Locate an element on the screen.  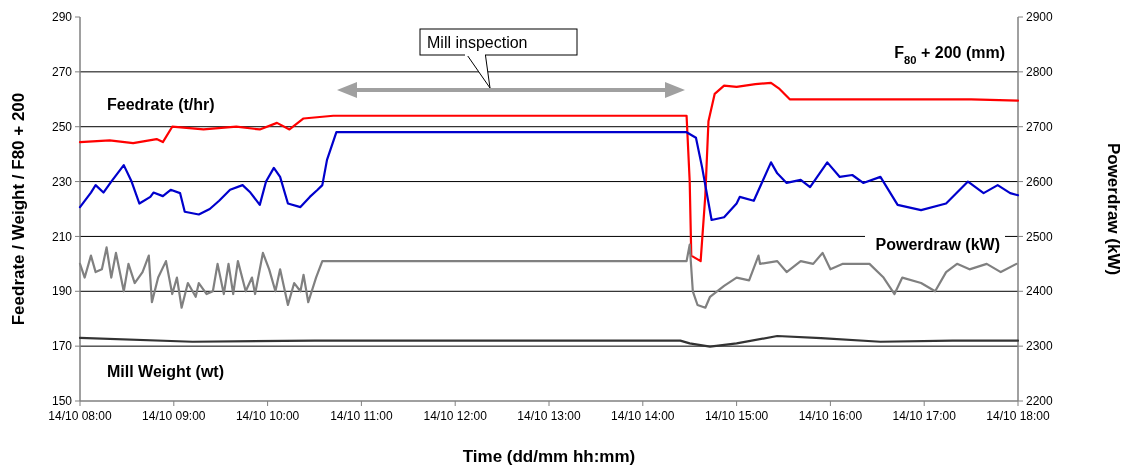
y-tick-label: 250 is located at coordinates (62, 126).